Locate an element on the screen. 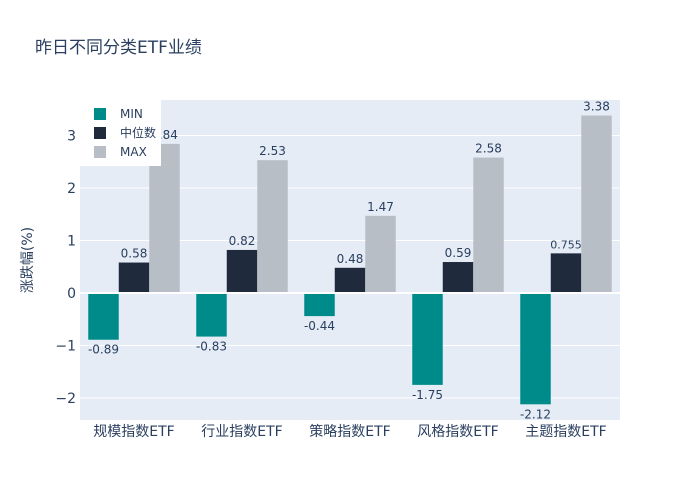 The height and width of the screenshot is (500, 700). data-label: 2.58 is located at coordinates (488, 149).